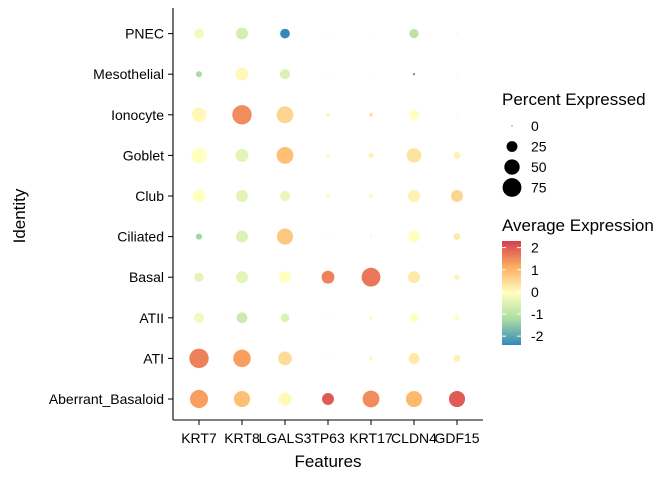 The width and height of the screenshot is (672, 480). Describe the element at coordinates (539, 147) in the screenshot. I see `size-key-label: 25` at that location.